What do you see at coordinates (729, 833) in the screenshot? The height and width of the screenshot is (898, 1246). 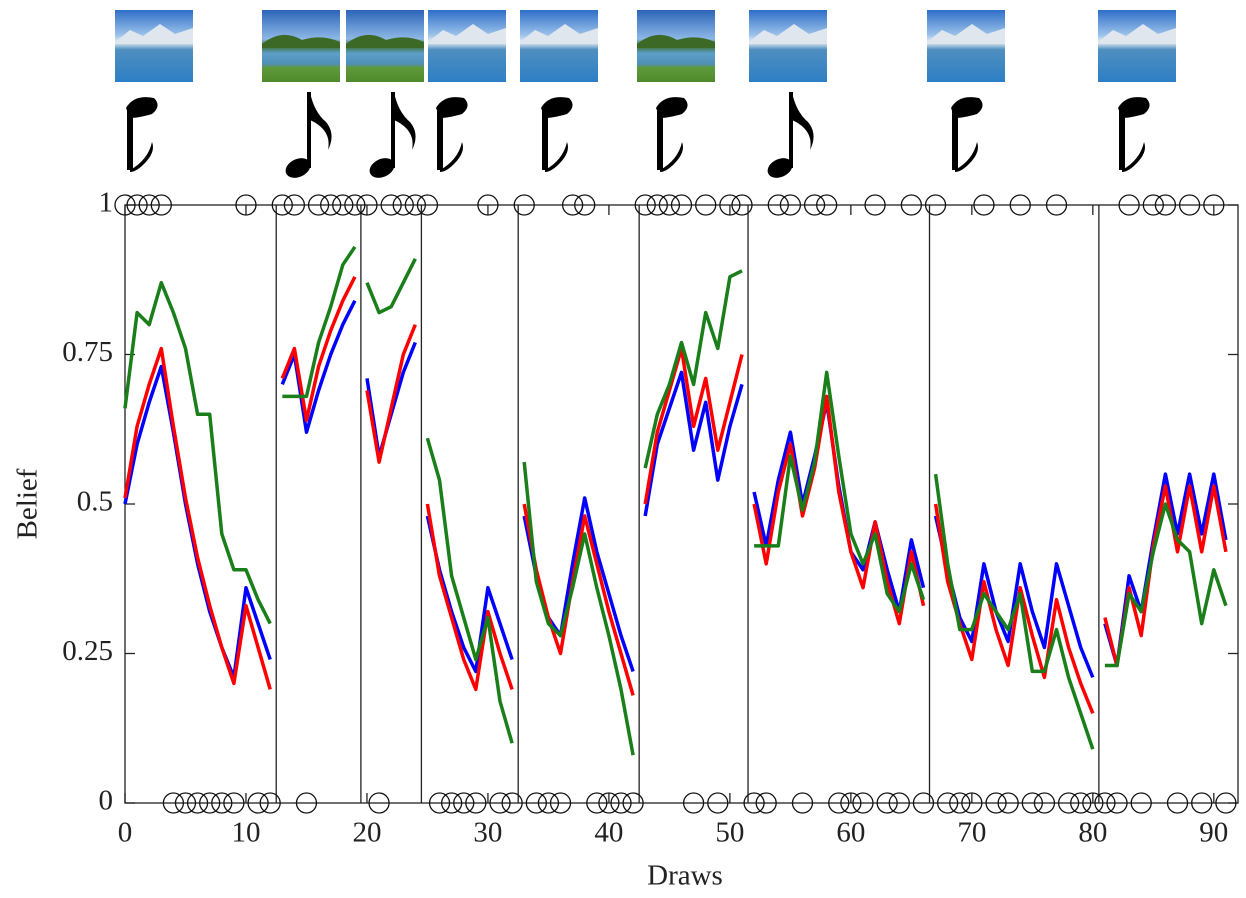 I see `x-tick-label: 50` at bounding box center [729, 833].